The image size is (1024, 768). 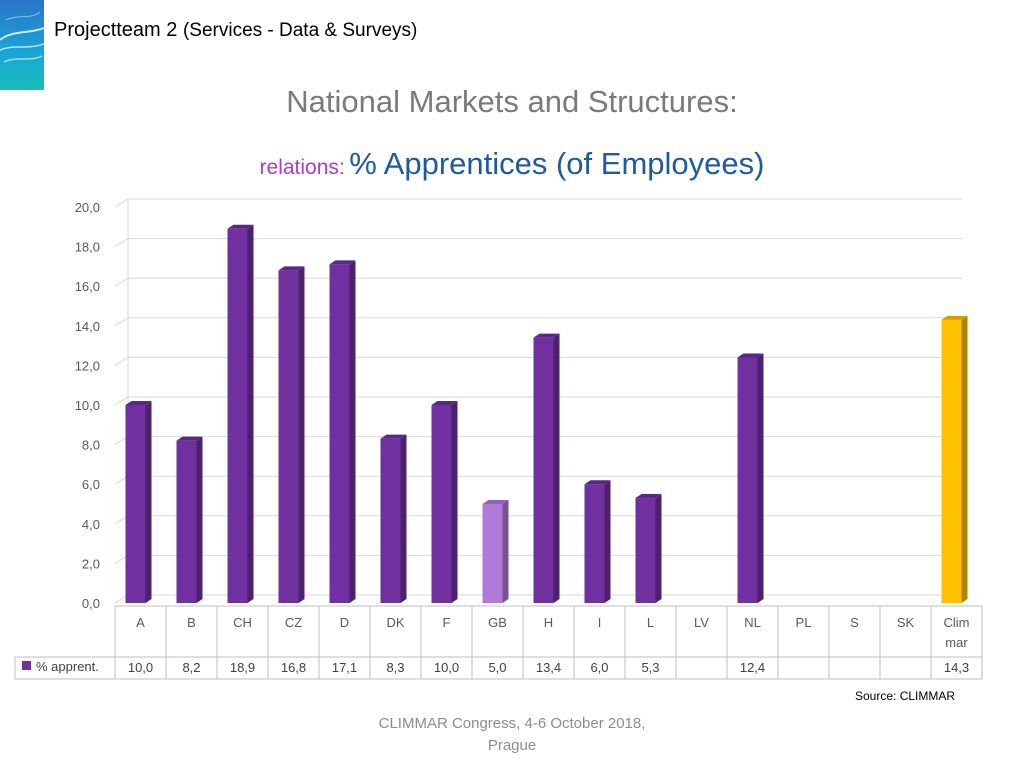 I want to click on x-tick-label: I, so click(x=600, y=622).